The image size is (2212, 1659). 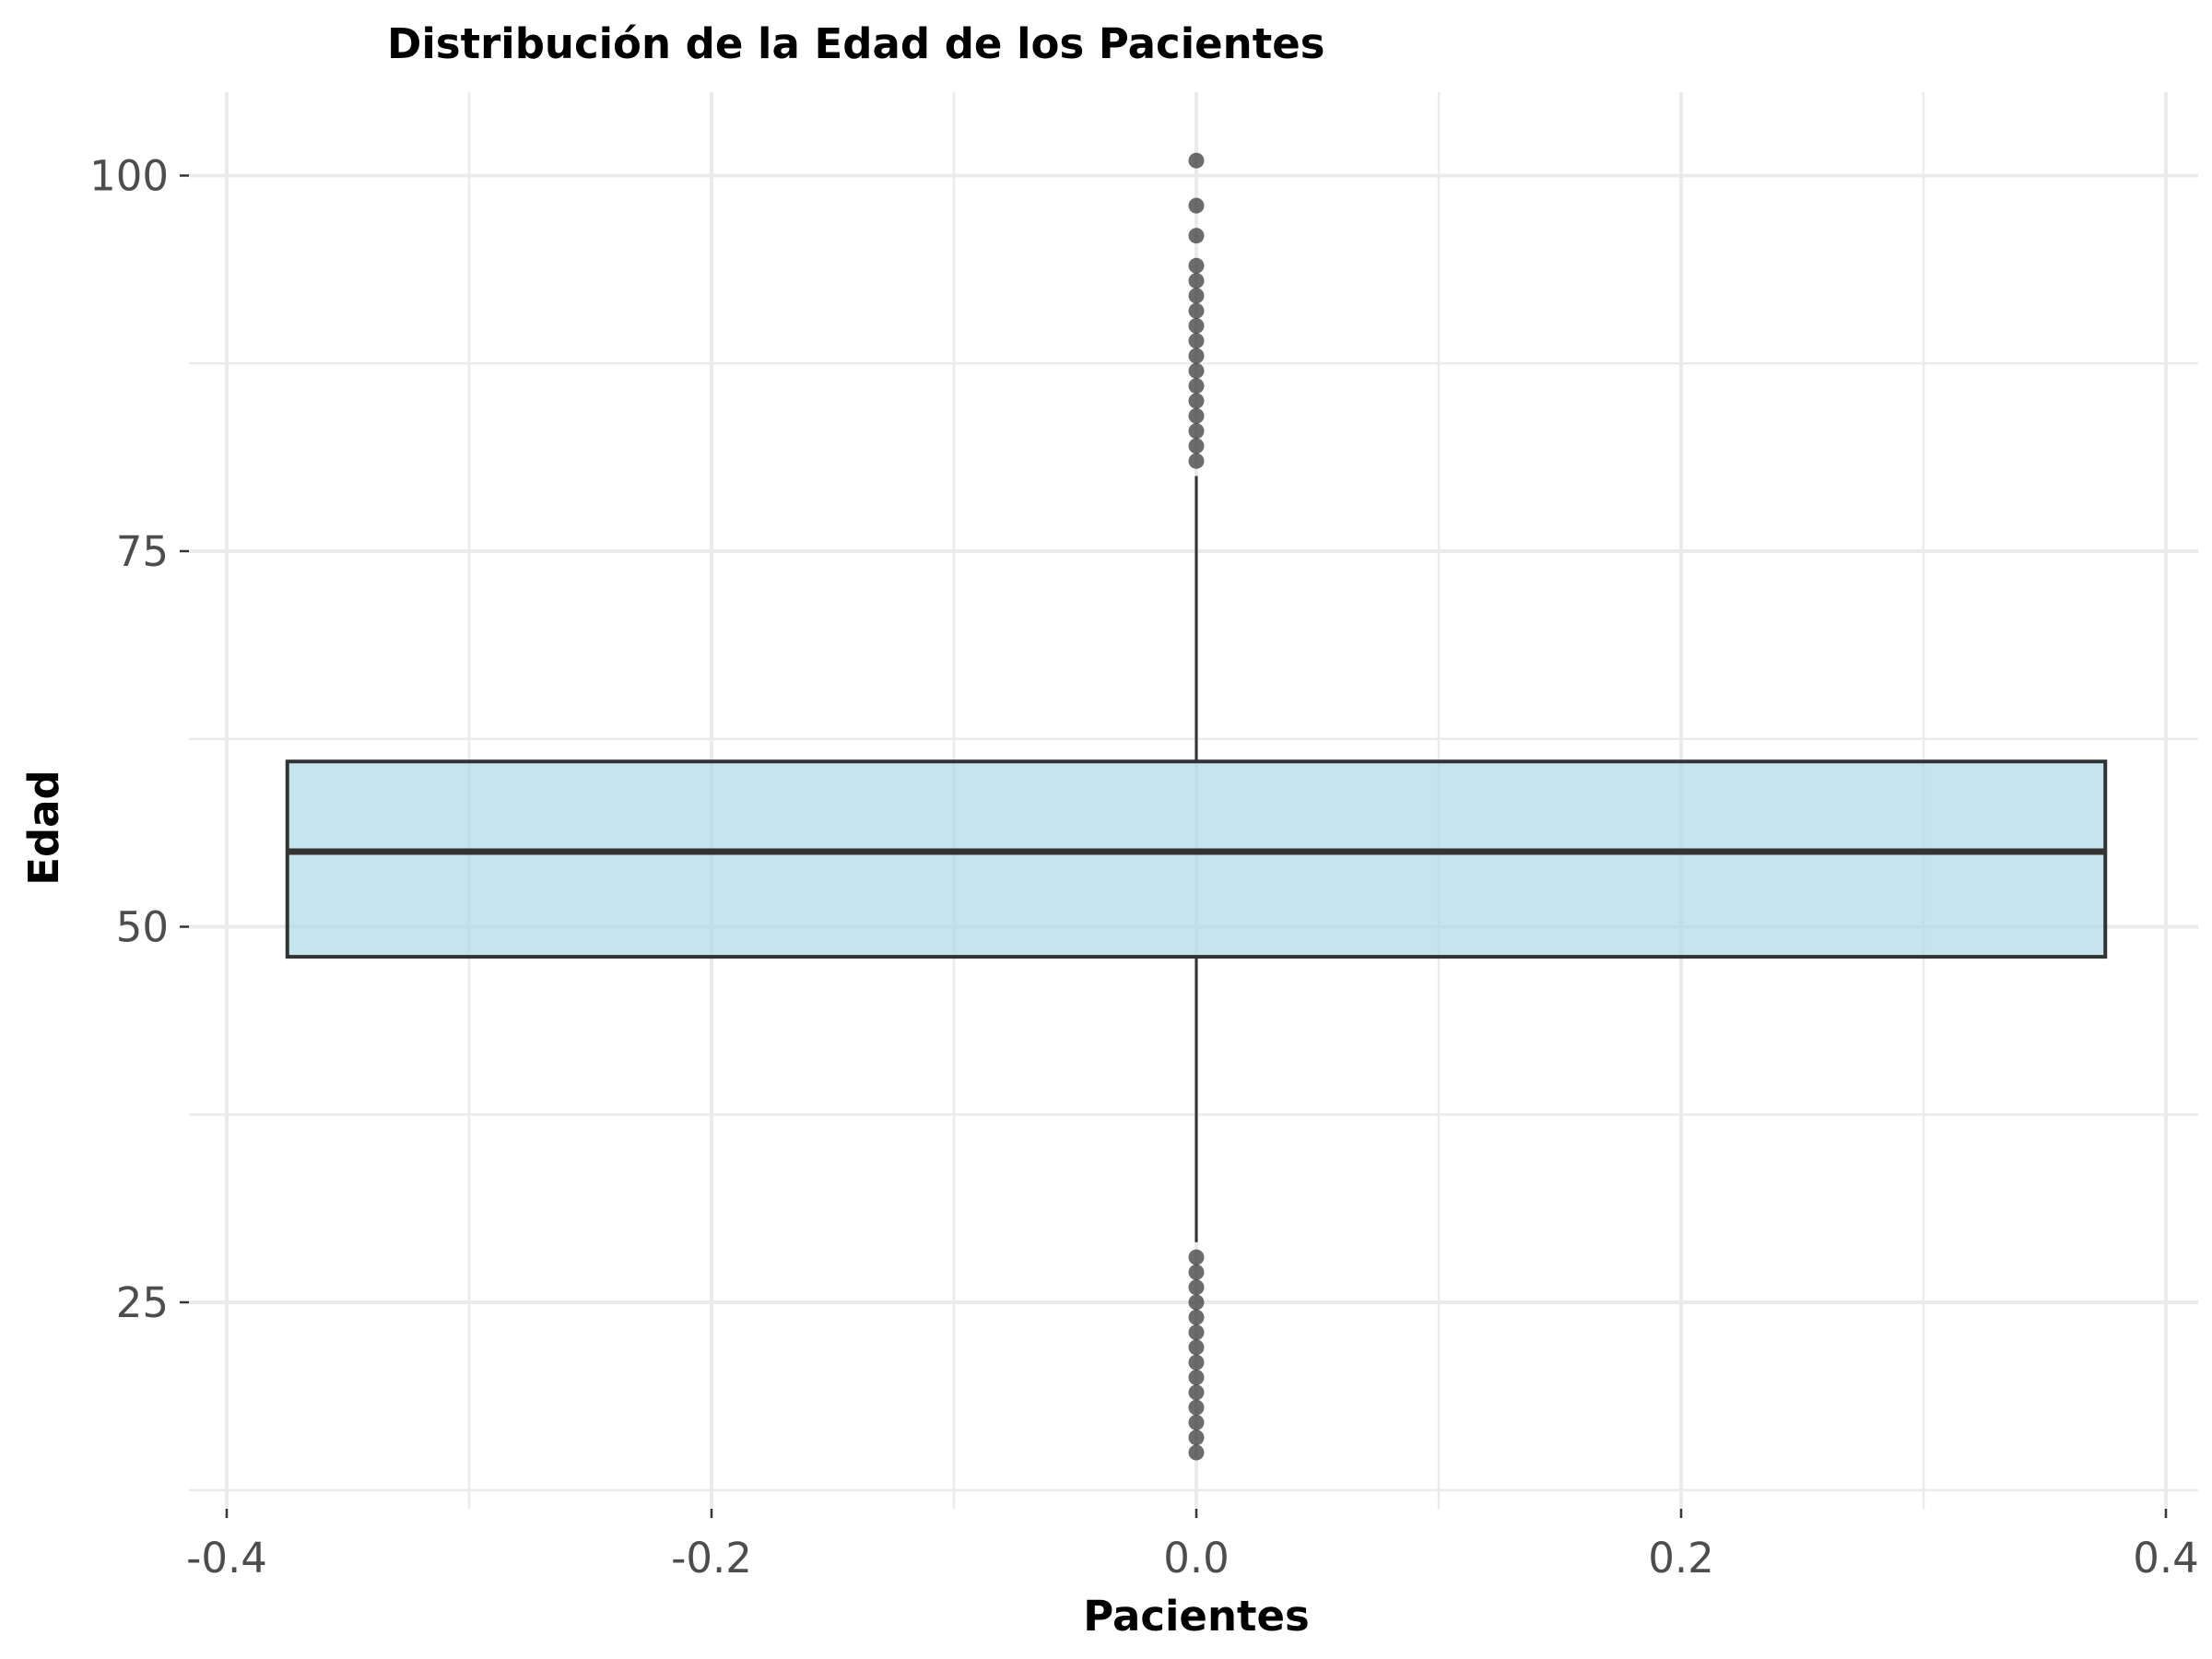 I want to click on x-tick-label: 0.2, so click(x=1681, y=1558).